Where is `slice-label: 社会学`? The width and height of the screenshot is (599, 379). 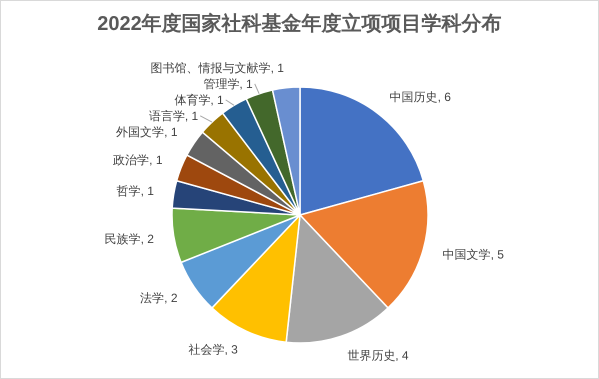
slice-label: 社会学 is located at coordinates (206, 349).